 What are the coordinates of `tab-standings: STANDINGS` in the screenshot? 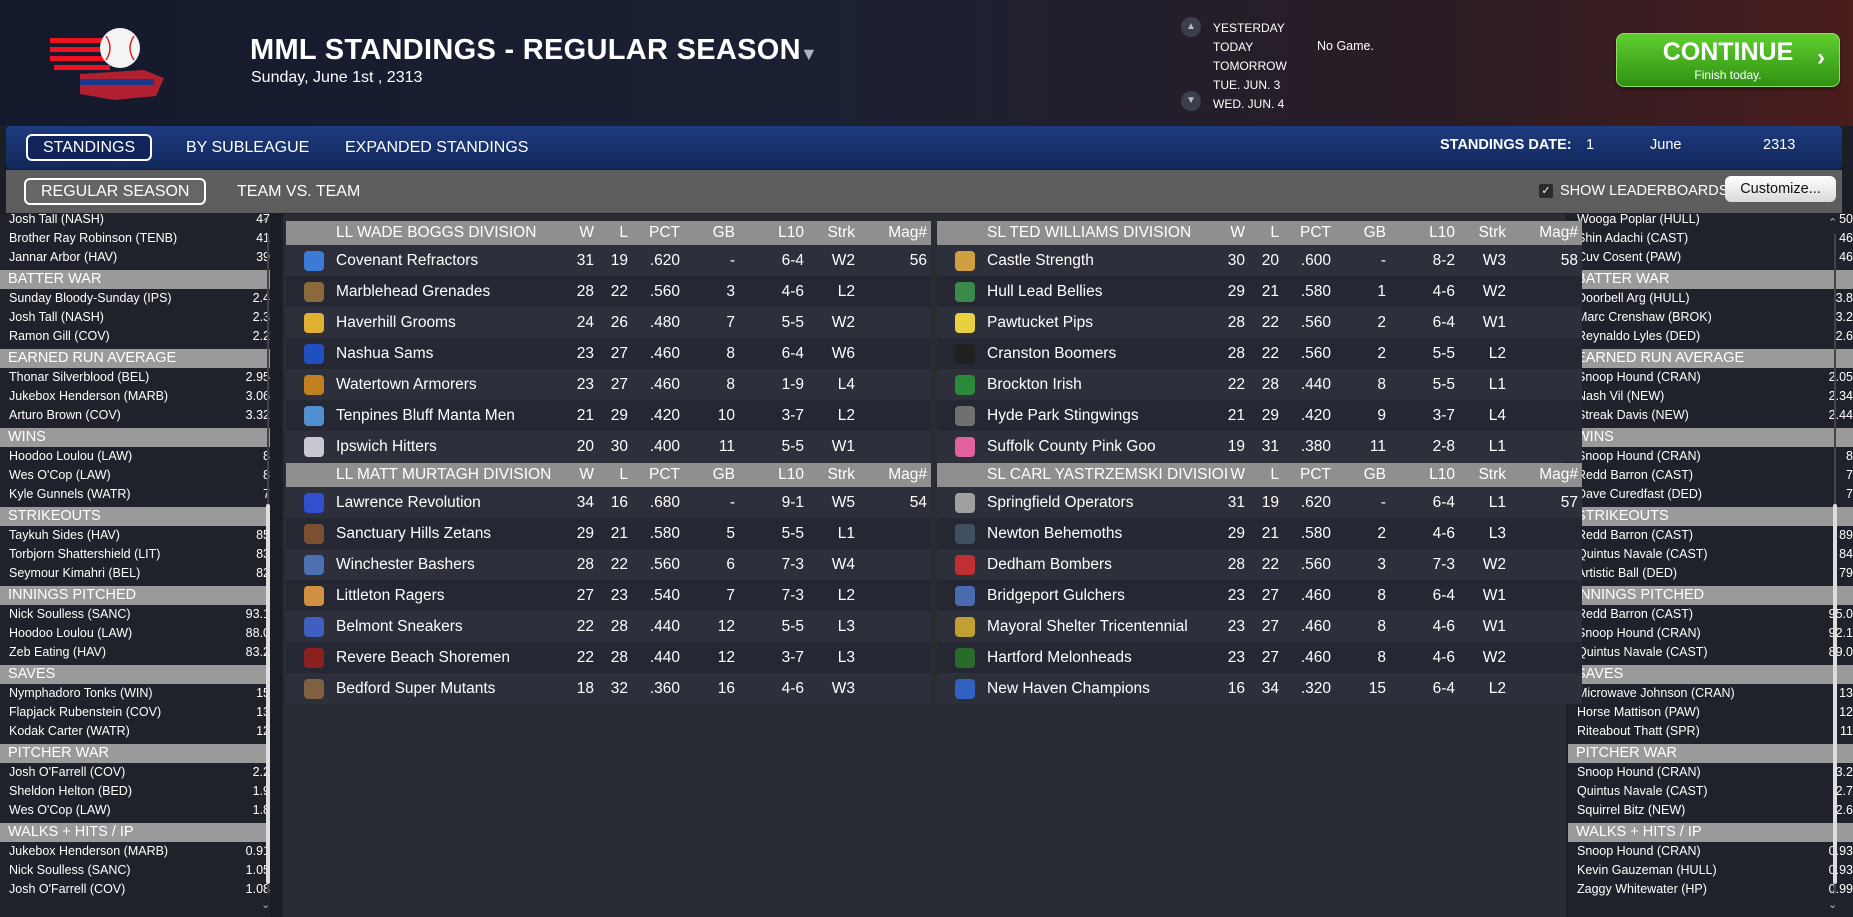 It's located at (89, 147).